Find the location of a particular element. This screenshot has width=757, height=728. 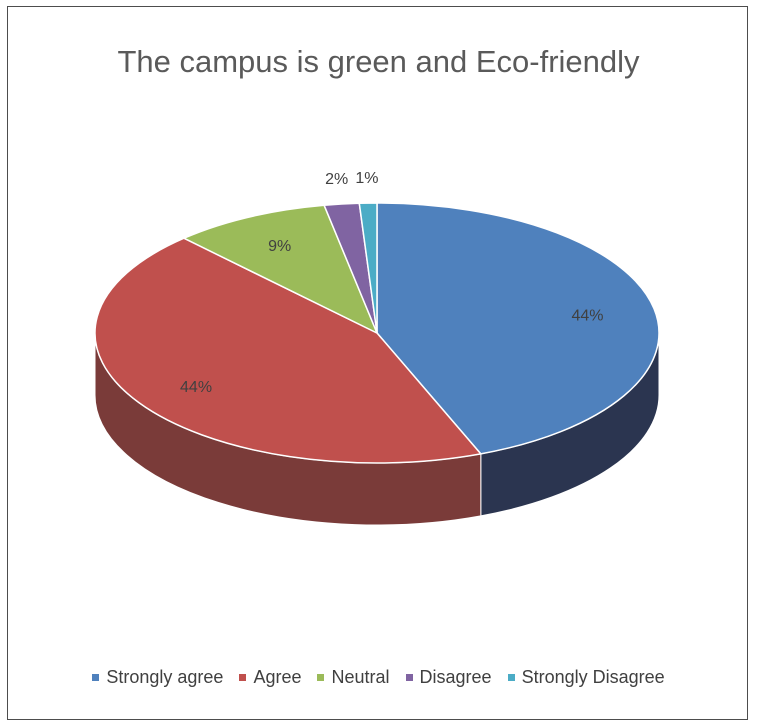

legend-item-agree: Agree is located at coordinates (270, 677).